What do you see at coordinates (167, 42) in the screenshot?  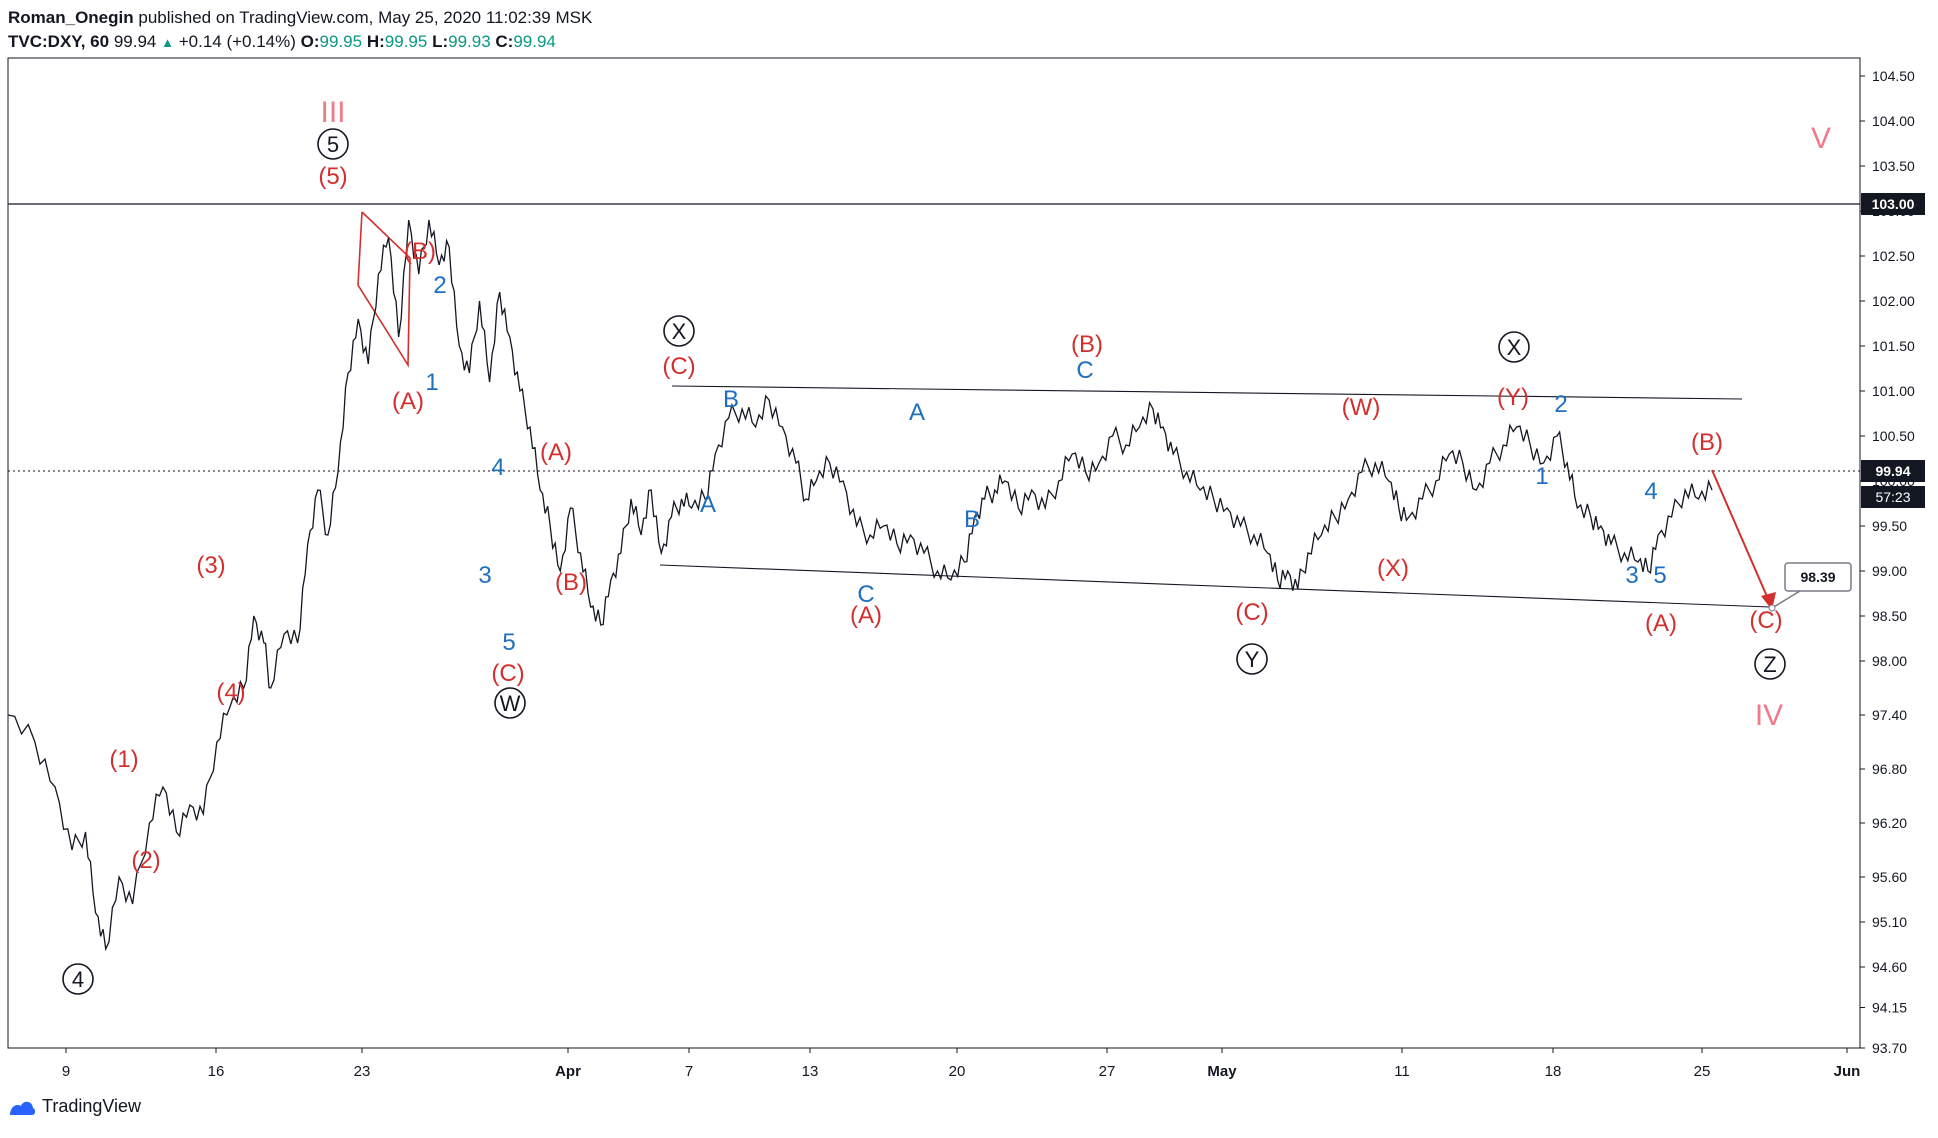 I see `up-arrow-icon: ▲` at bounding box center [167, 42].